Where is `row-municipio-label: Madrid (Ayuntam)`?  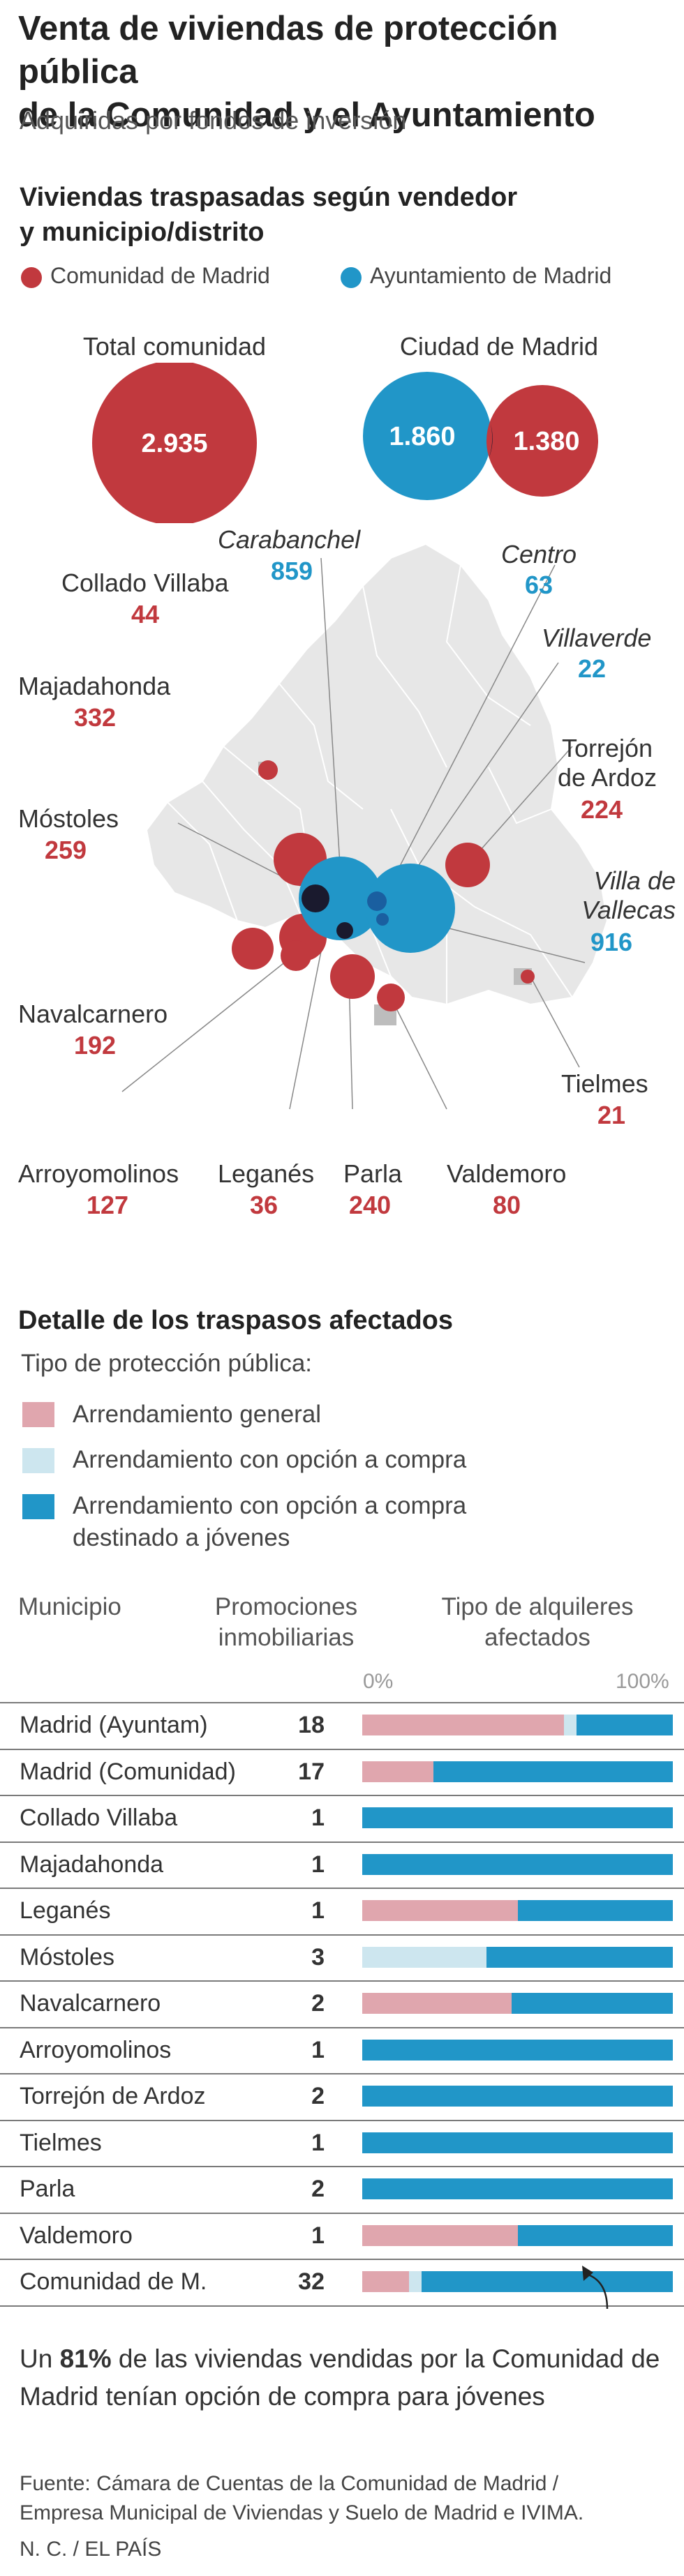 row-municipio-label: Madrid (Ayuntam) is located at coordinates (114, 1725).